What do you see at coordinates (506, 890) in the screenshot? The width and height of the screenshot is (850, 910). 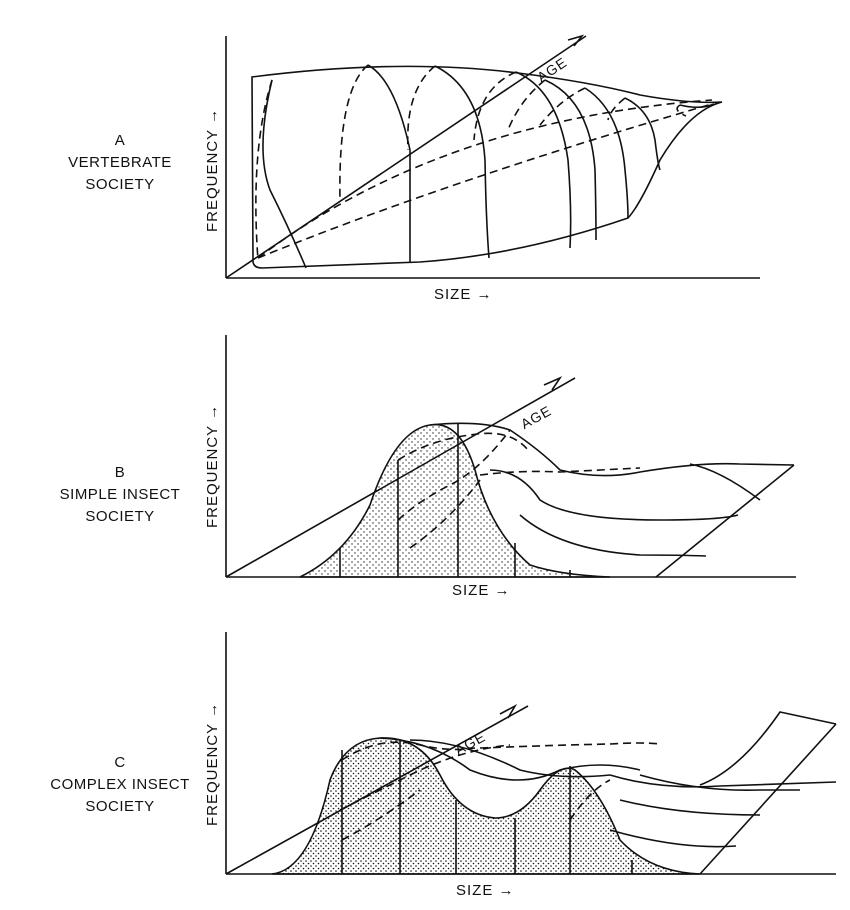 I see `panel-c-x-arrow: →` at bounding box center [506, 890].